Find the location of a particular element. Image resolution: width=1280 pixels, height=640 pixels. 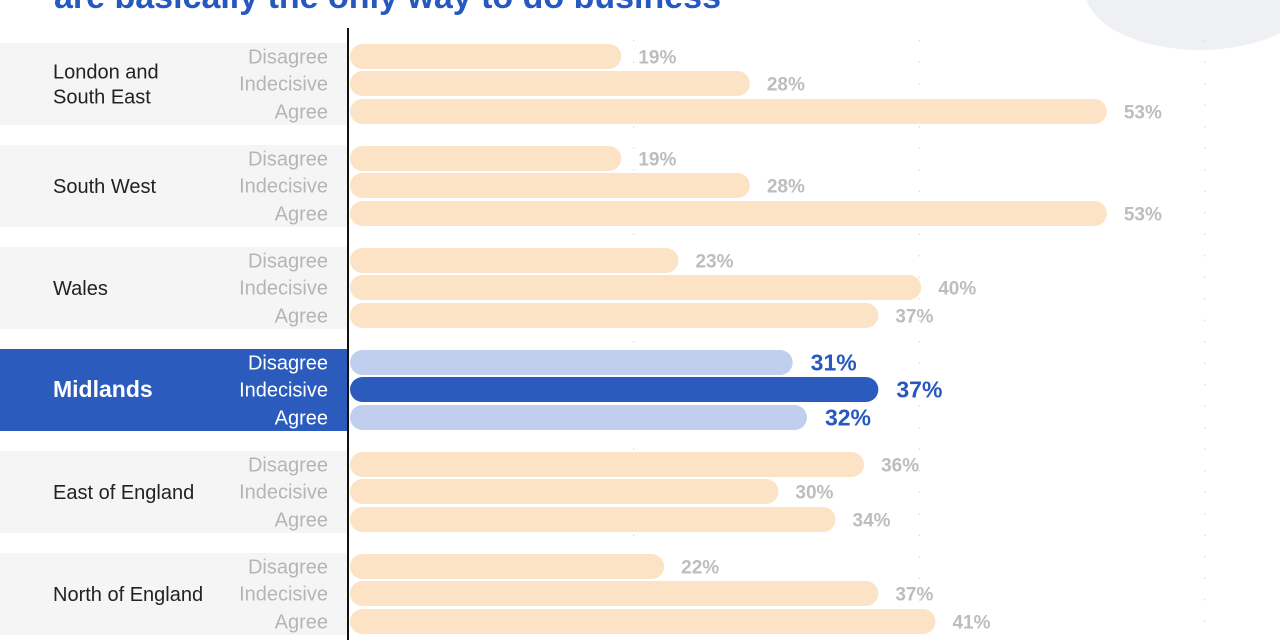

region-label-midlands: Midlands is located at coordinates (103, 389).